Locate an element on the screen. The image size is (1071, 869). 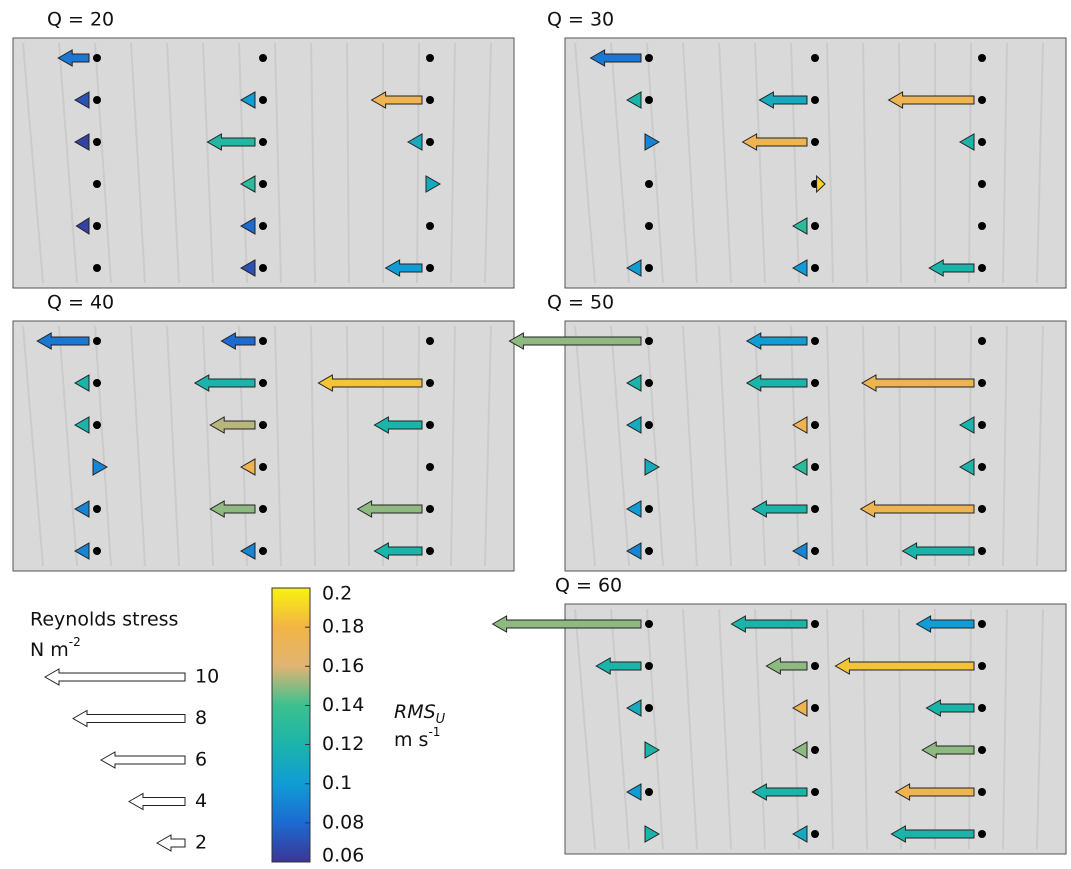
colorbar-unit-text: m s is located at coordinates (411, 740).